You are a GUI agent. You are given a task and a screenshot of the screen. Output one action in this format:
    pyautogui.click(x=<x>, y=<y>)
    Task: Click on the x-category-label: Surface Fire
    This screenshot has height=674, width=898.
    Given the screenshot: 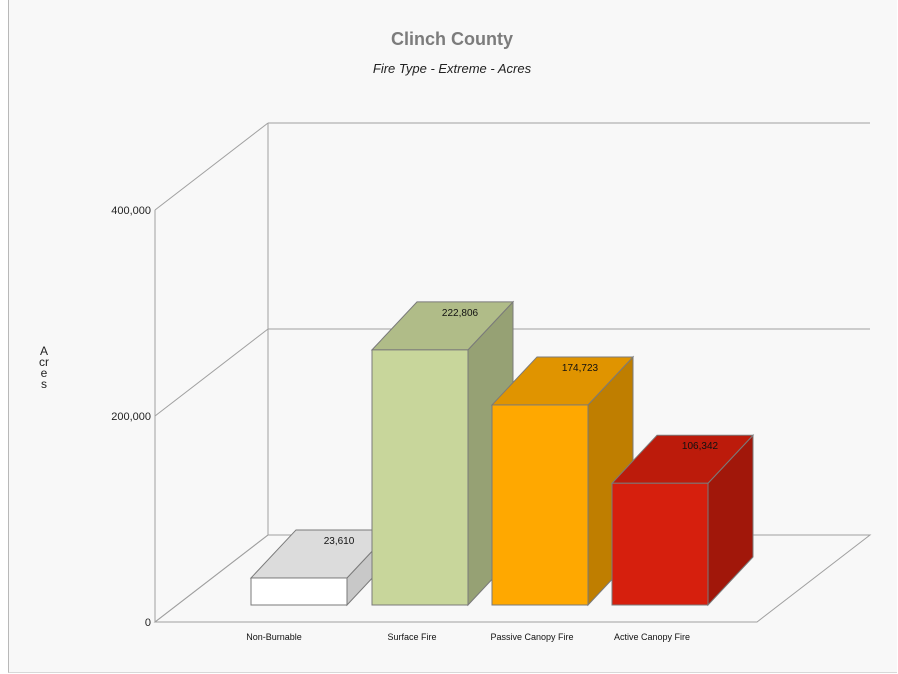 What is the action you would take?
    pyautogui.click(x=411, y=637)
    